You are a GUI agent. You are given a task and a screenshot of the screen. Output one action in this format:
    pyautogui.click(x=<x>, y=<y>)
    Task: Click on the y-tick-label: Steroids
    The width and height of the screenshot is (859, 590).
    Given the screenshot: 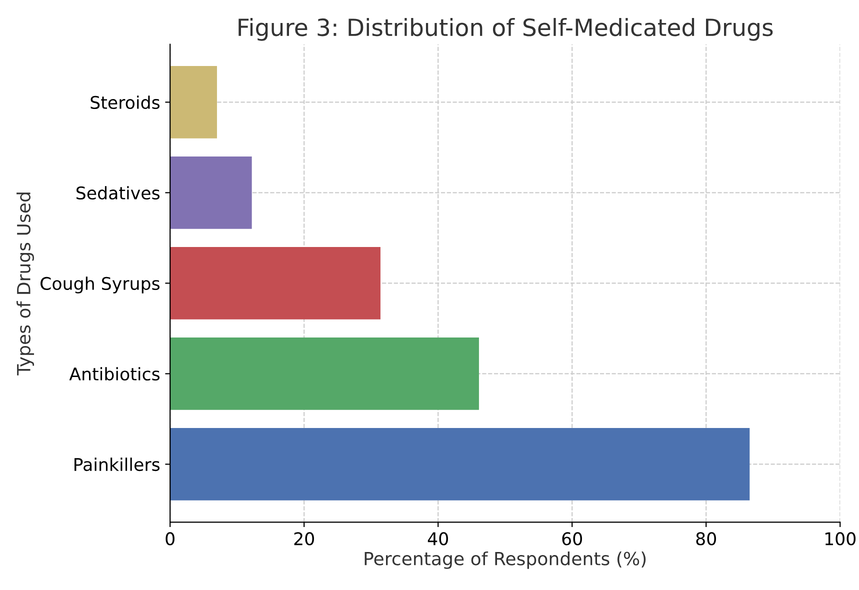 What is the action you would take?
    pyautogui.click(x=125, y=103)
    